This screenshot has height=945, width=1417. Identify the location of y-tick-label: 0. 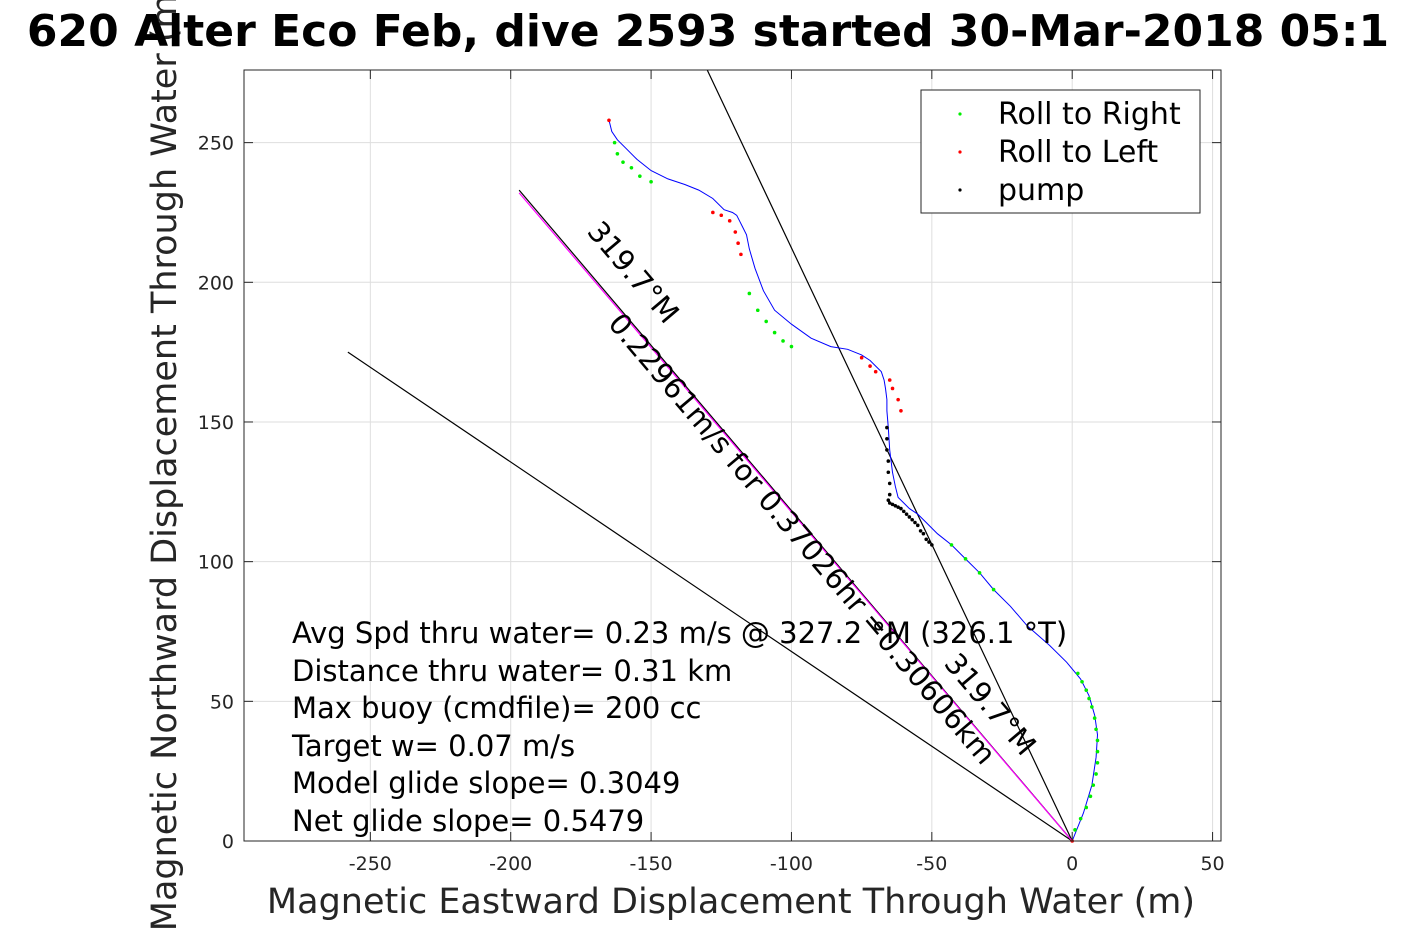
(228, 842).